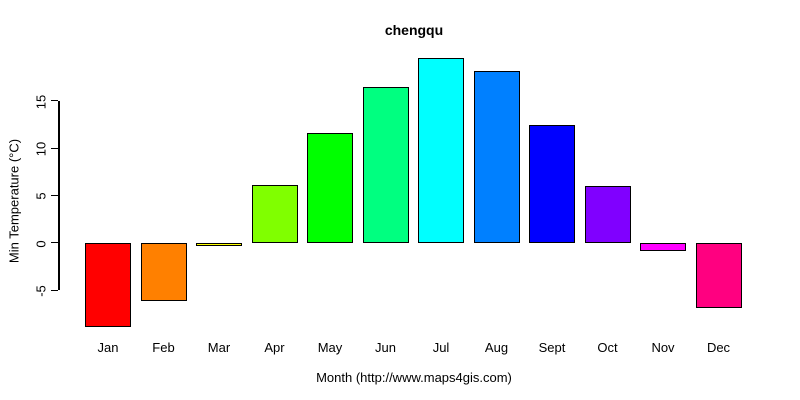  What do you see at coordinates (607, 214) in the screenshot?
I see `bar-oct` at bounding box center [607, 214].